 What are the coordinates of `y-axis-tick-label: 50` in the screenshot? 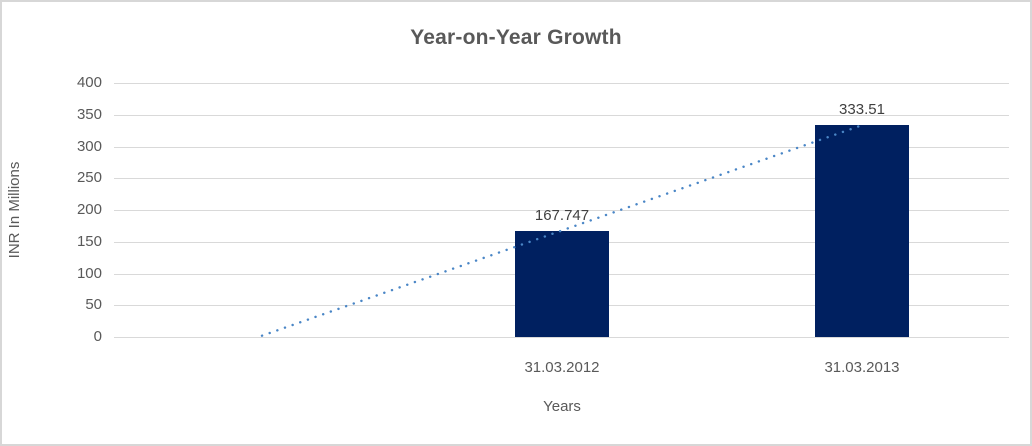 It's located at (93, 305).